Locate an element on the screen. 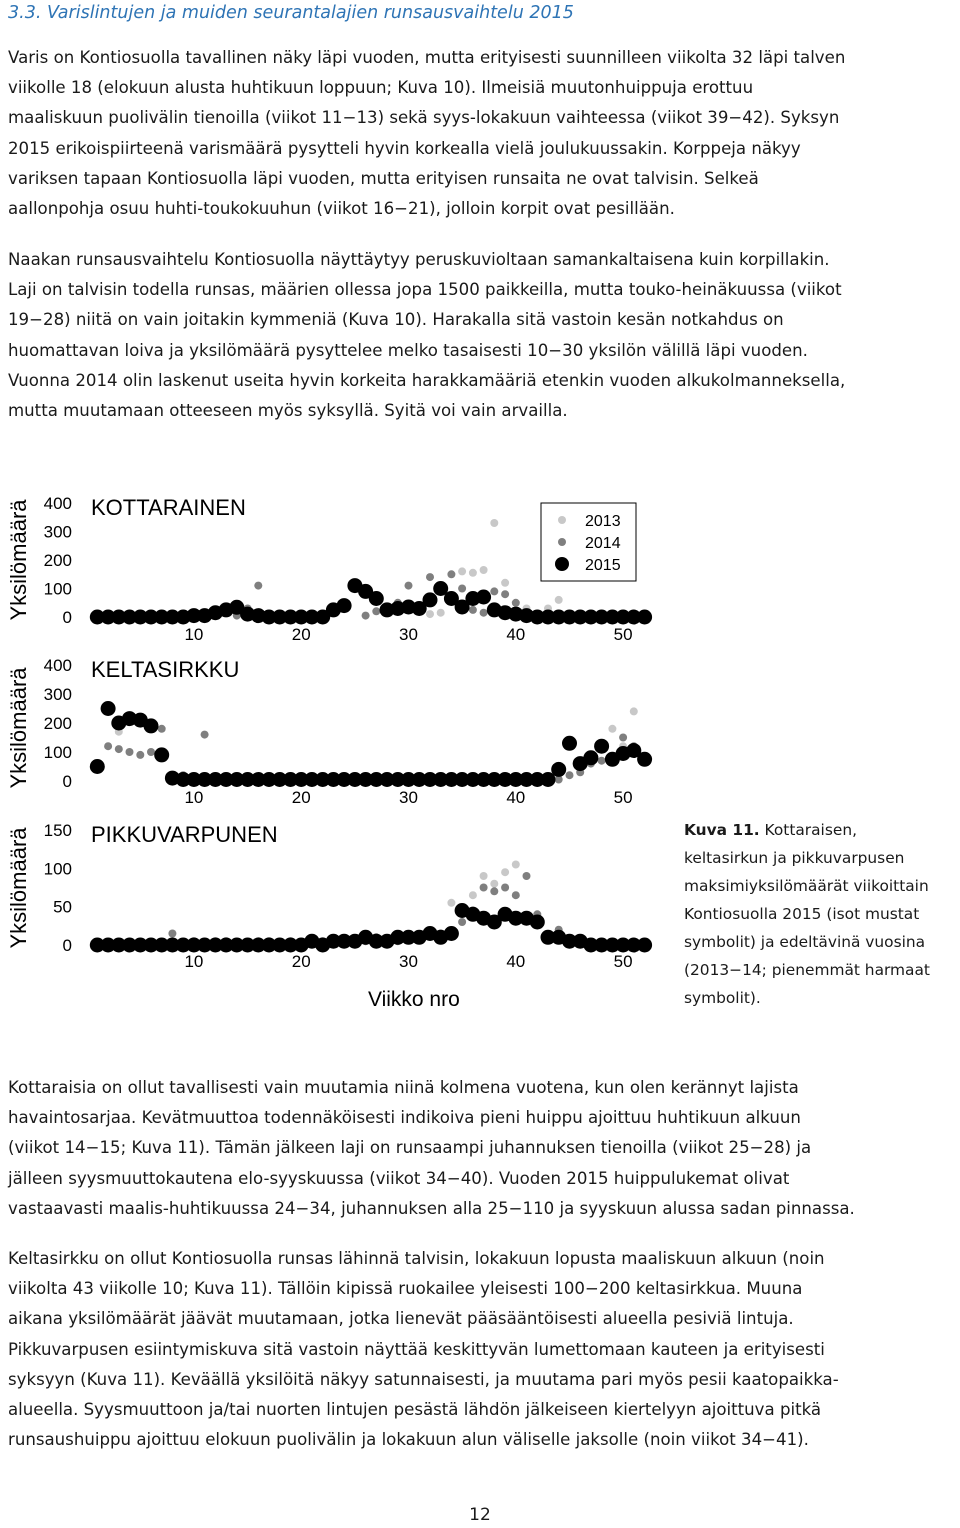 This screenshot has height=1528, width=960. caption-line: maksimiyksilömäärät viikoittain is located at coordinates (806, 886).